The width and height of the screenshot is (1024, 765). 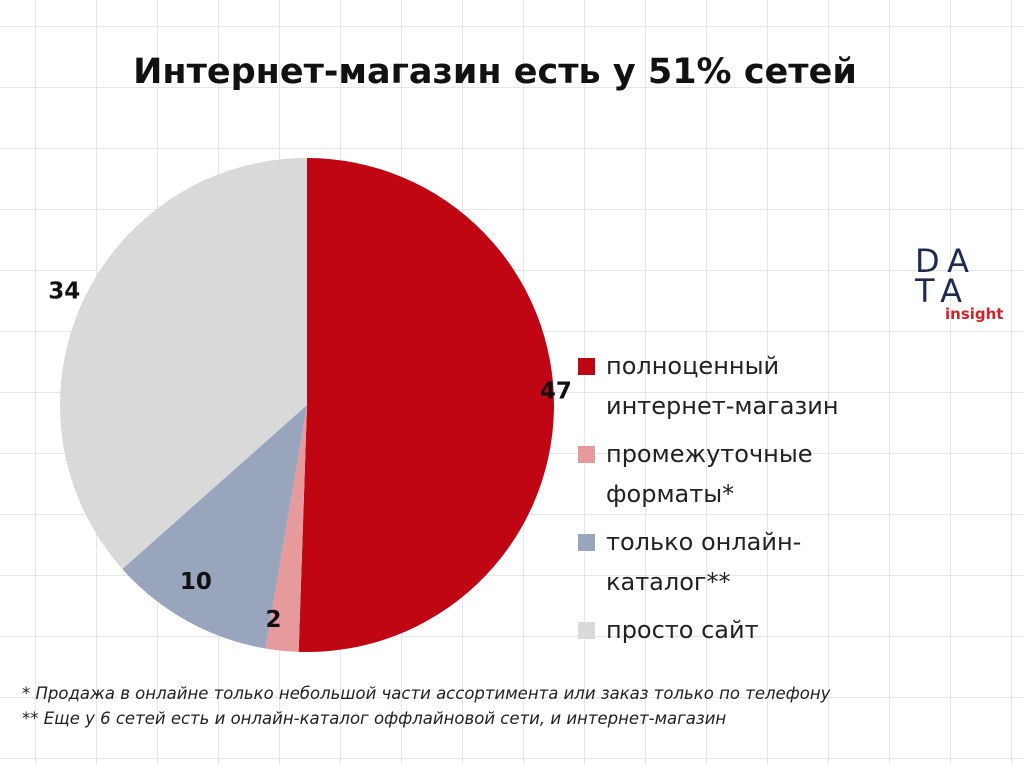 What do you see at coordinates (974, 314) in the screenshot?
I see `logo-subtitle: insight` at bounding box center [974, 314].